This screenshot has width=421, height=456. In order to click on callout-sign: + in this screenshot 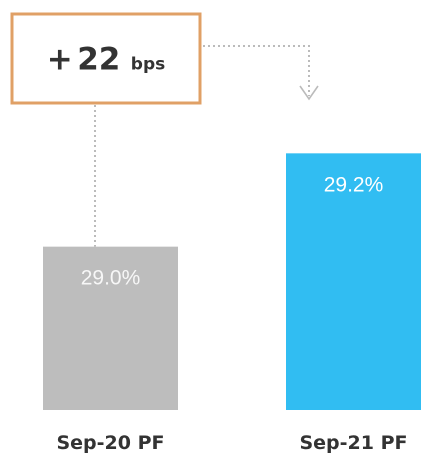, I will do `click(60, 60)`.